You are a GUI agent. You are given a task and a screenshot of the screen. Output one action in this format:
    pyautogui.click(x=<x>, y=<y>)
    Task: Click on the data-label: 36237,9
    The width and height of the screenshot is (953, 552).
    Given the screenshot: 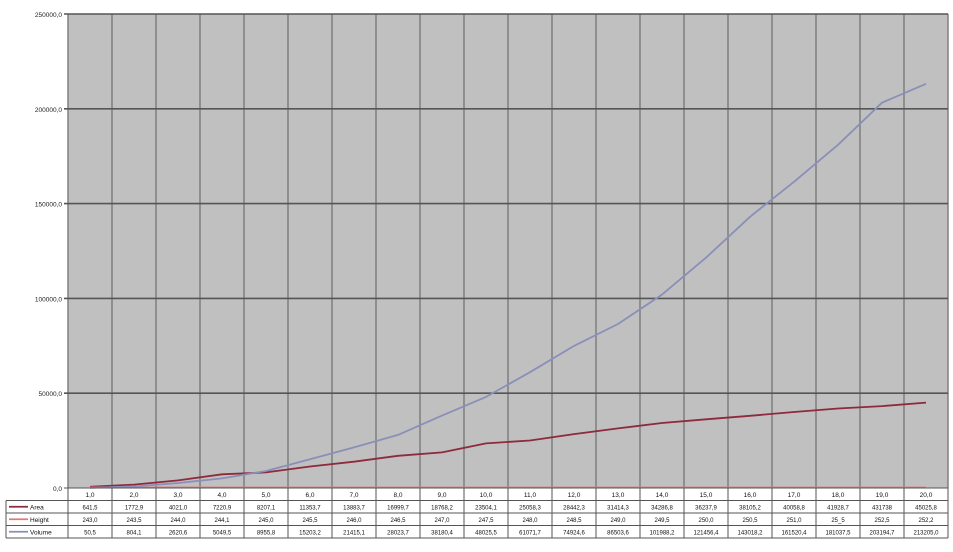 What is the action you would take?
    pyautogui.click(x=706, y=508)
    